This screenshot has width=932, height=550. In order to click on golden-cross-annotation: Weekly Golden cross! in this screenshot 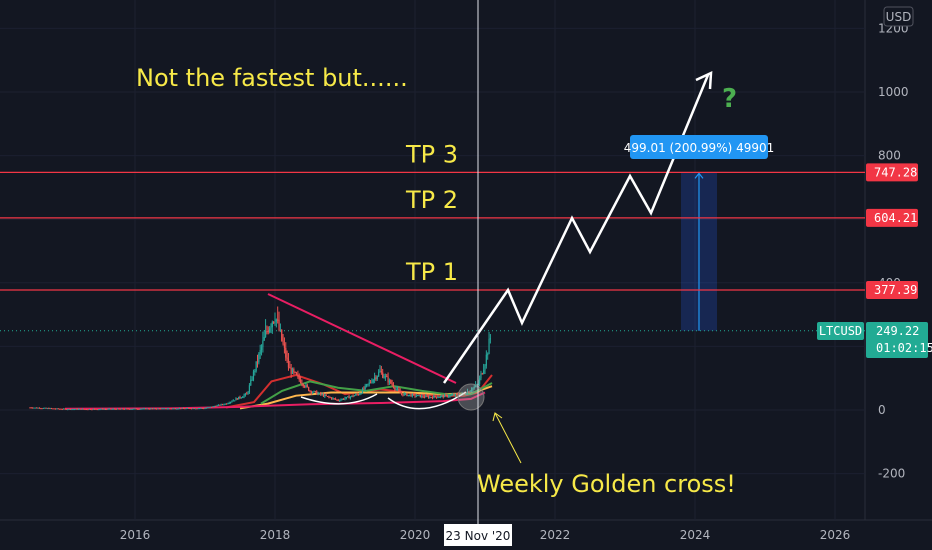, I will do `click(606, 484)`.